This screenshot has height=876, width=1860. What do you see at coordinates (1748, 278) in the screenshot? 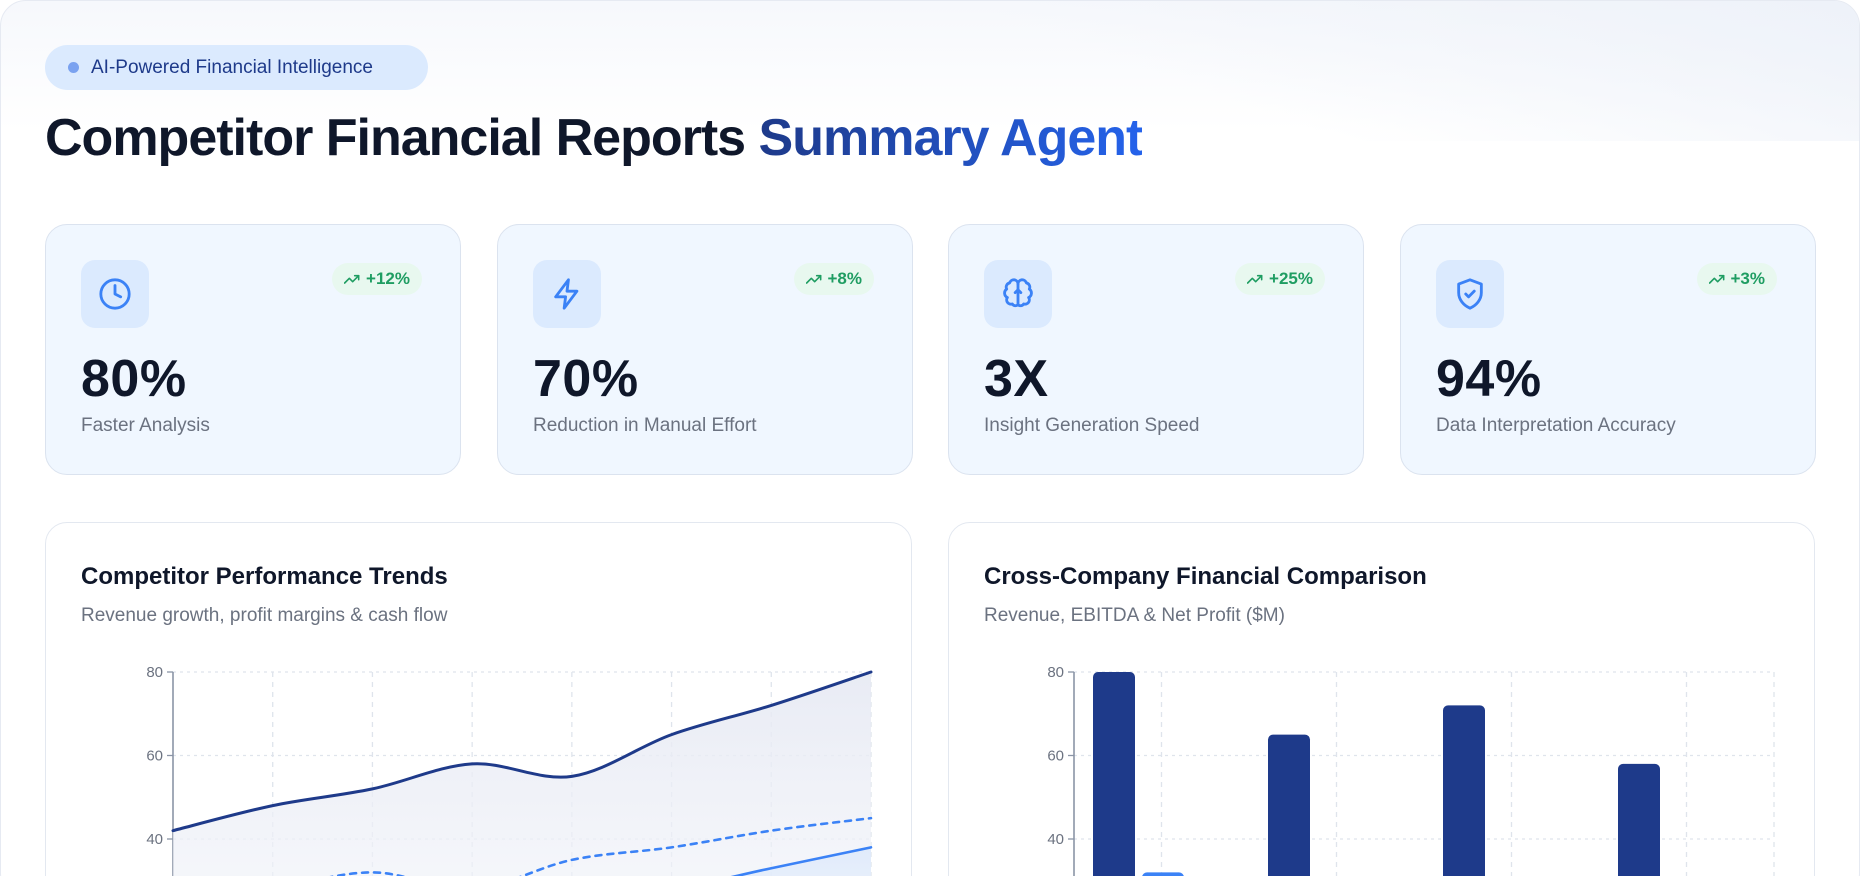
I see `trend-value: +3%` at bounding box center [1748, 278].